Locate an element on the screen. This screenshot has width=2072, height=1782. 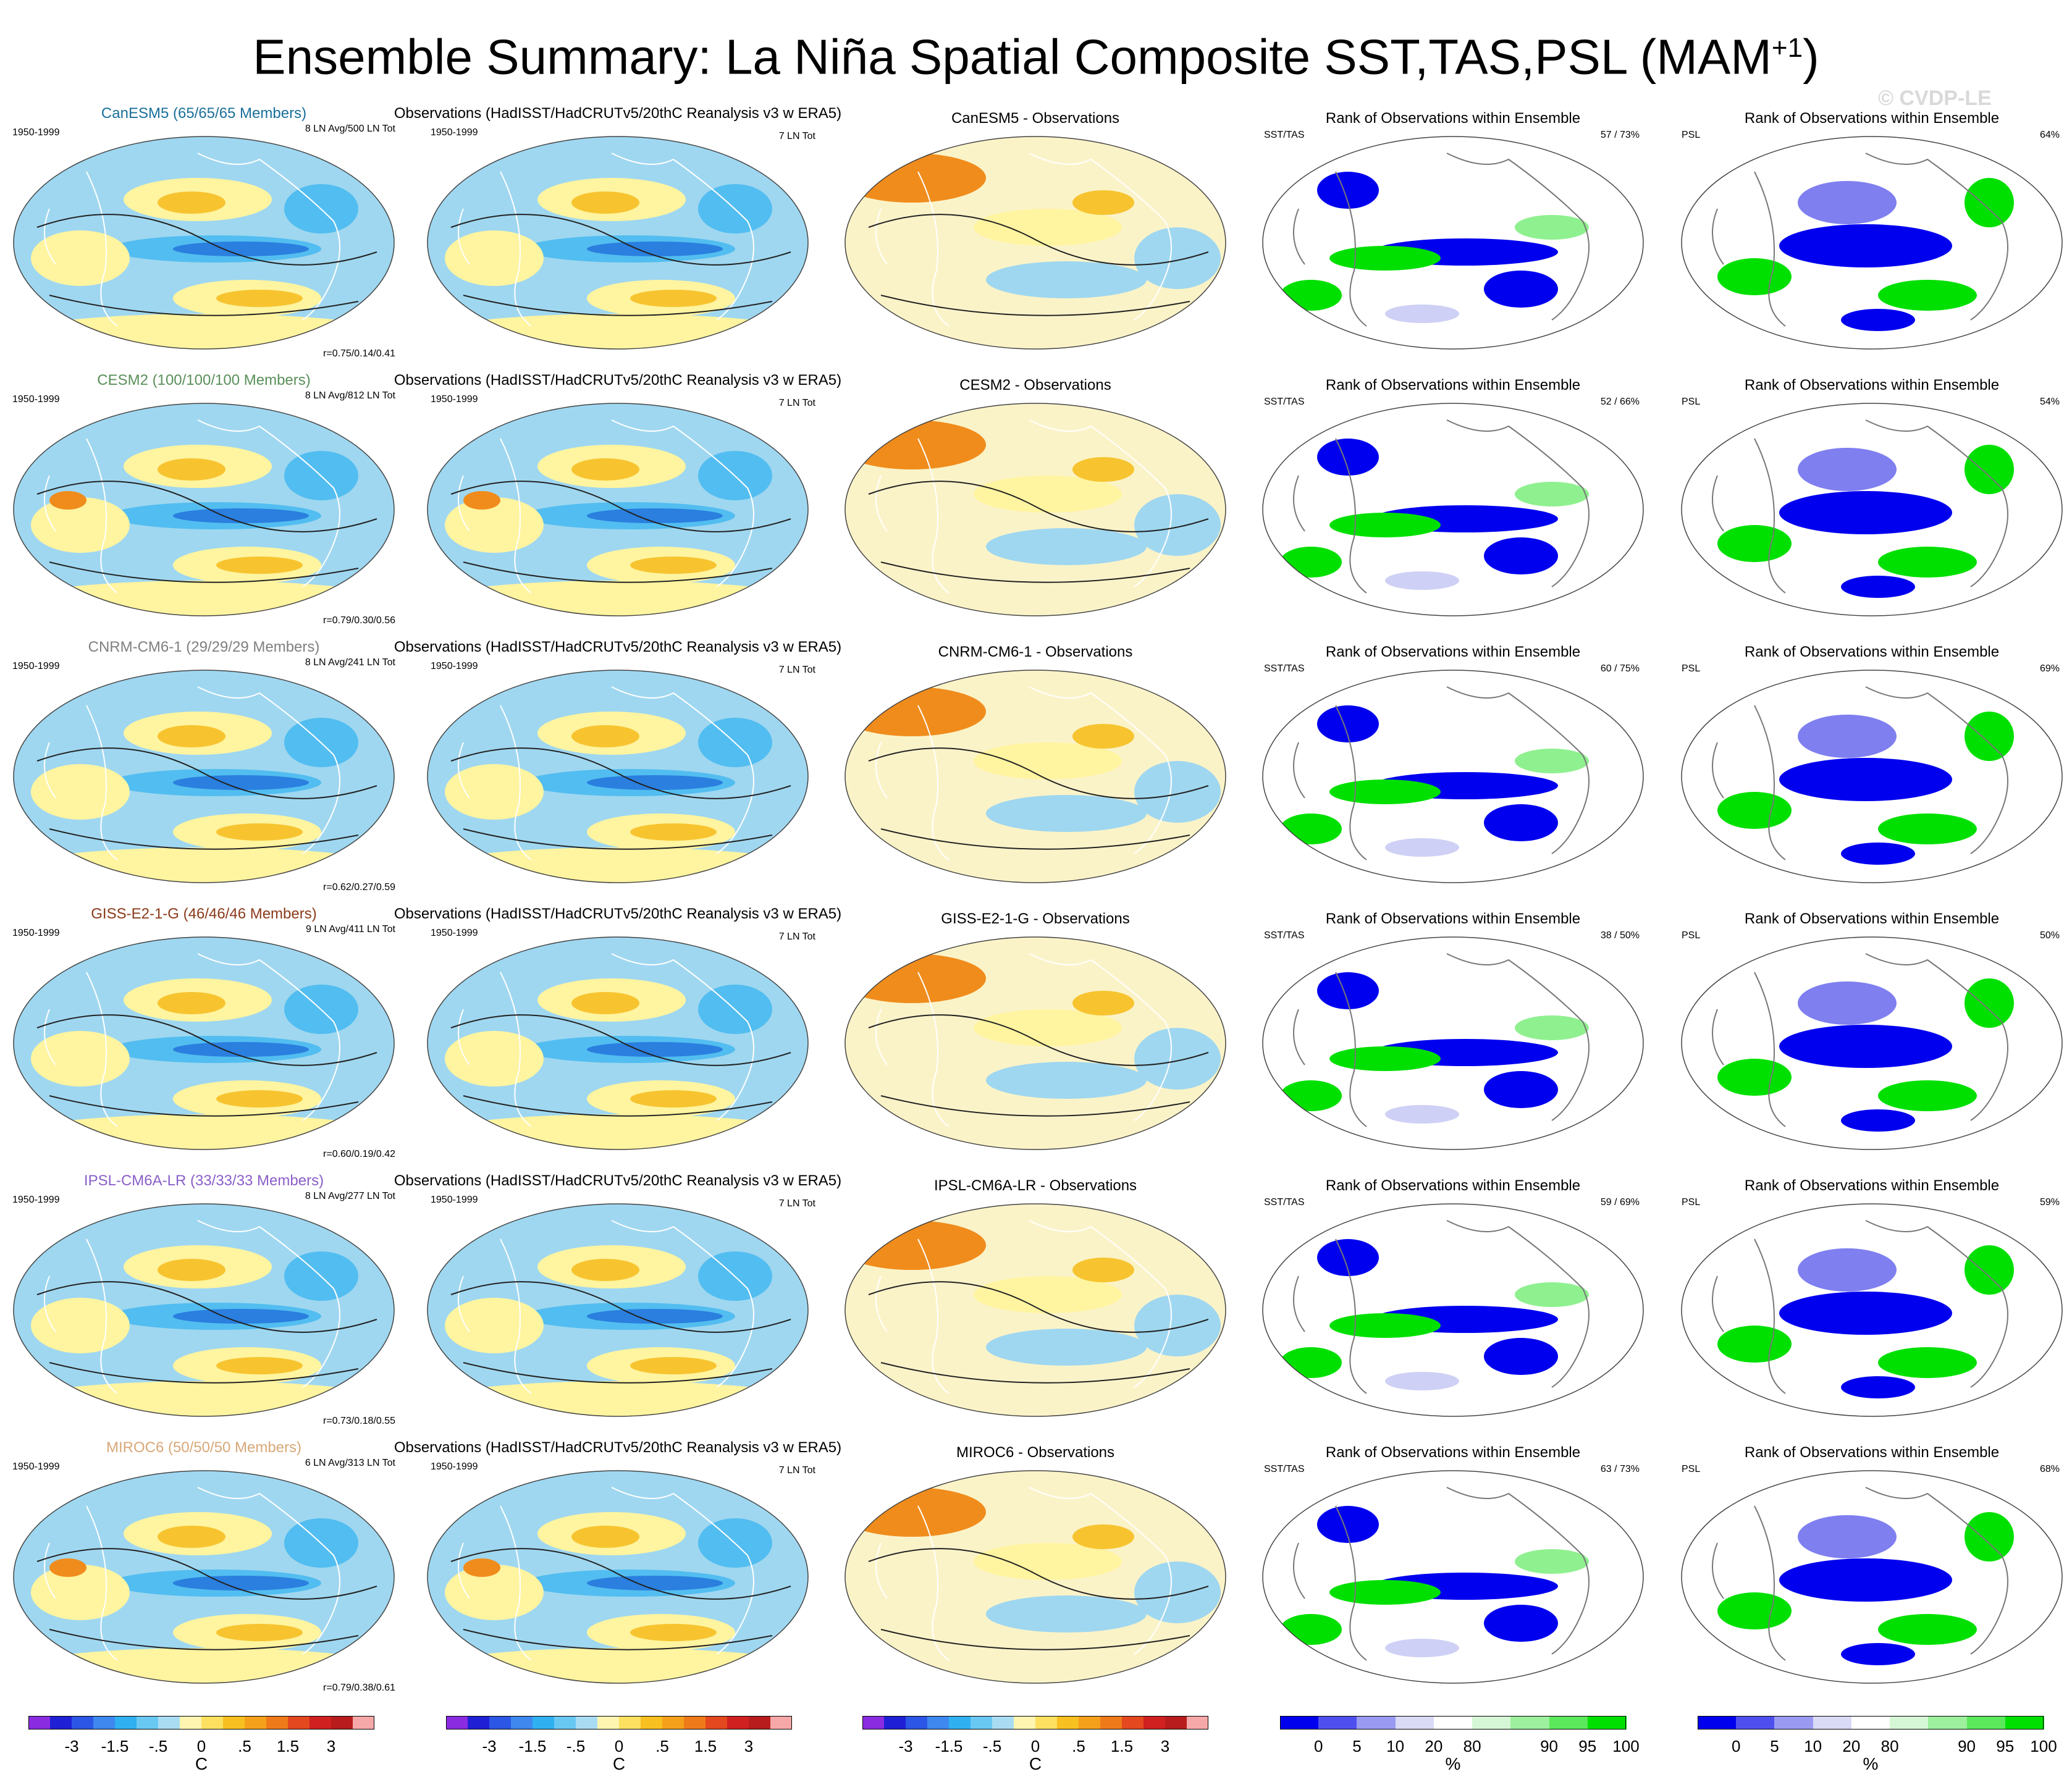
obs-counts: 7 LN Tot is located at coordinates (796, 403).